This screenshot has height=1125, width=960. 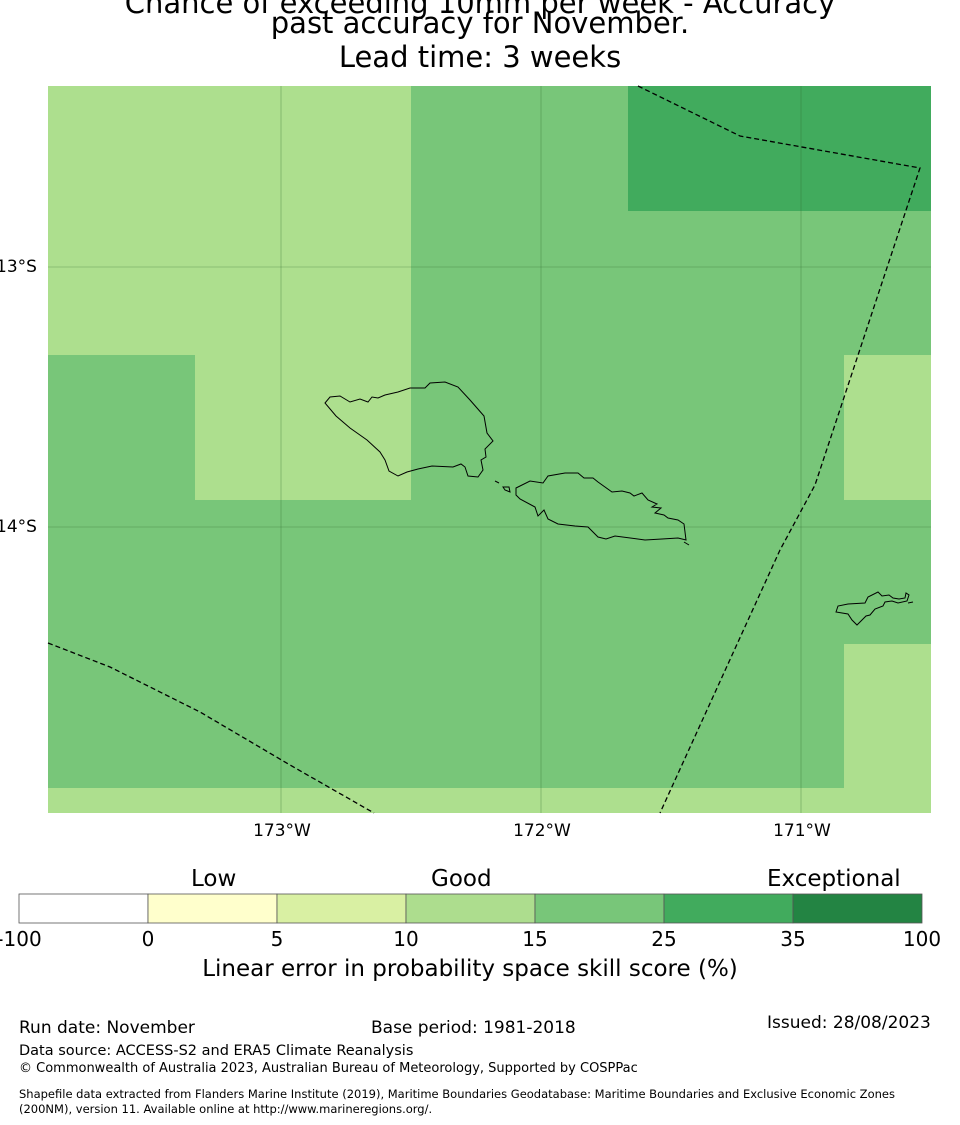 I want to click on colorbar-tick: 35, so click(x=793, y=939).